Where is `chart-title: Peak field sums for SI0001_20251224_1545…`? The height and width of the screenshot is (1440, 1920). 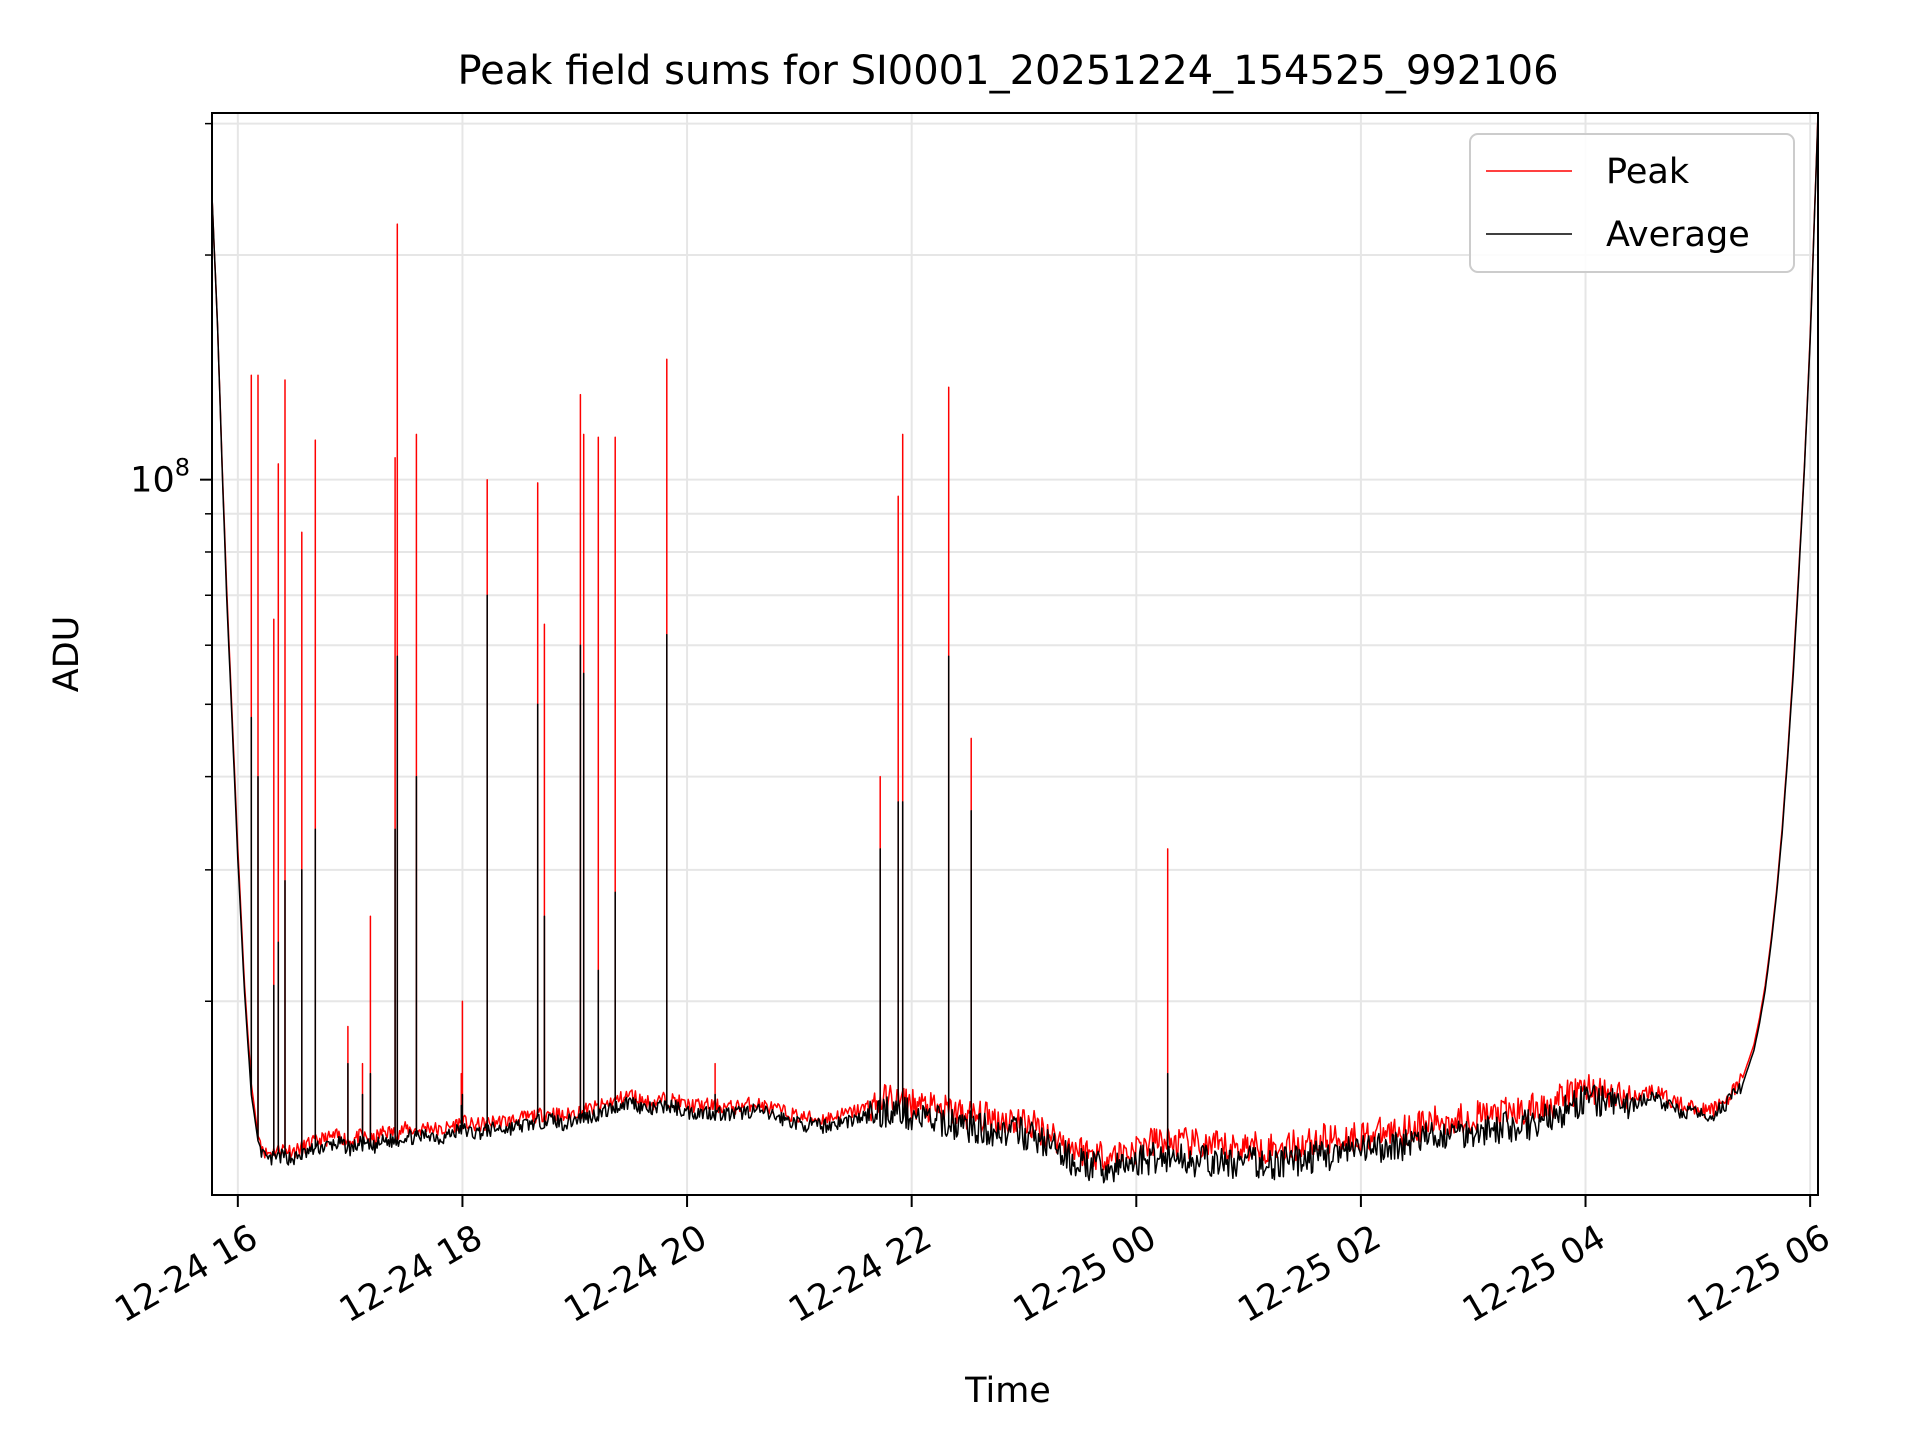
chart-title: Peak field sums for SI0001_20251224_1545… is located at coordinates (1007, 71).